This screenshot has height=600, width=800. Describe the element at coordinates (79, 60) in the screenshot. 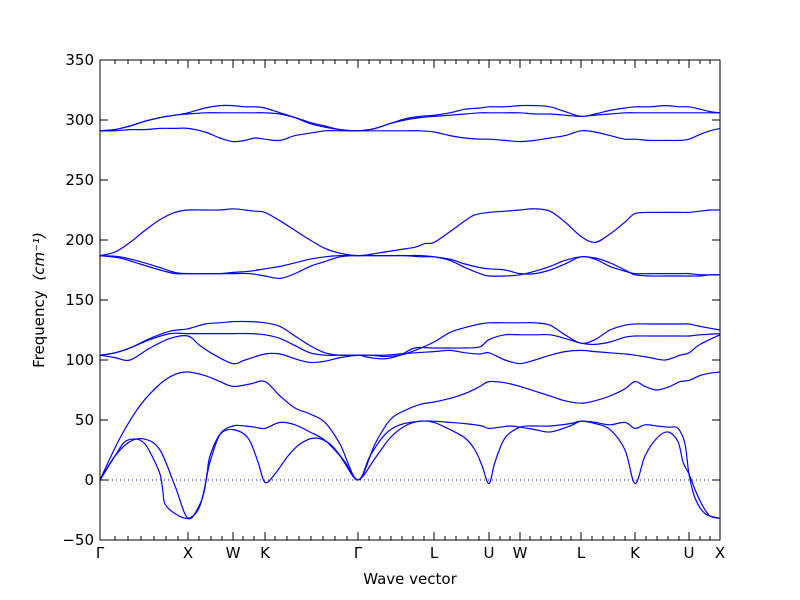

I see `y-tick-label: 350` at that location.